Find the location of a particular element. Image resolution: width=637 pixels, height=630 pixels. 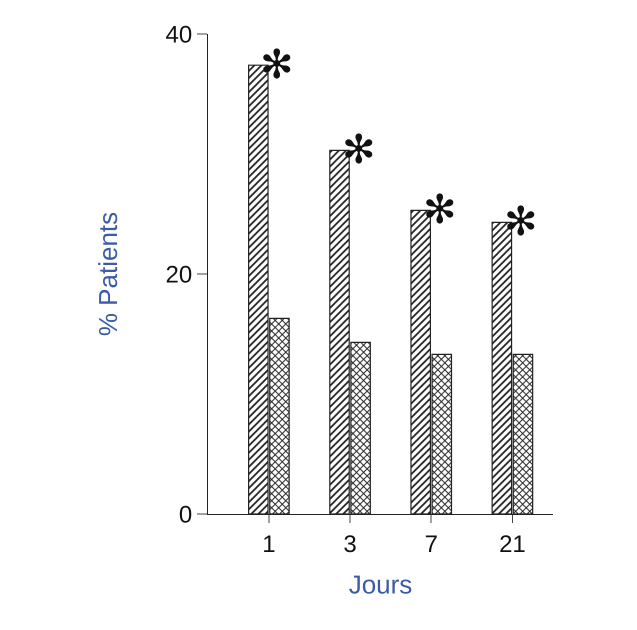

y-axis-title: % Patients is located at coordinates (107, 274).